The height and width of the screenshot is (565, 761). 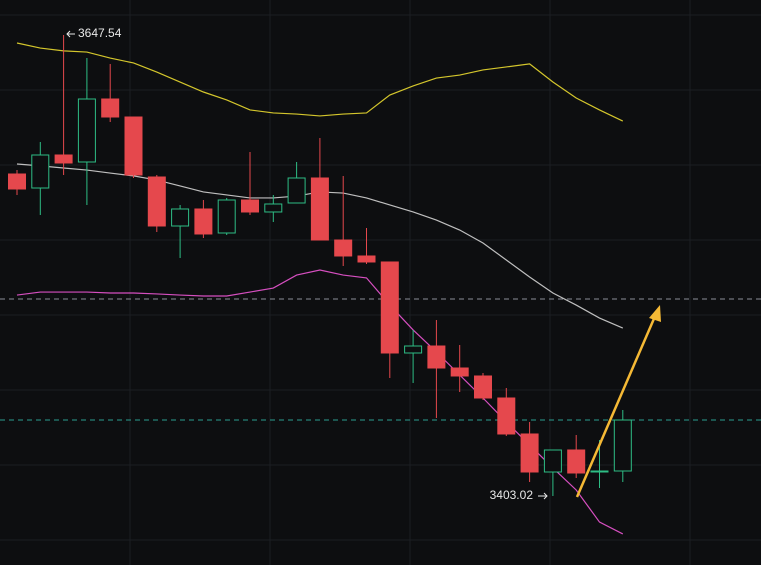 I want to click on high-label: 3647.54, so click(x=100, y=33).